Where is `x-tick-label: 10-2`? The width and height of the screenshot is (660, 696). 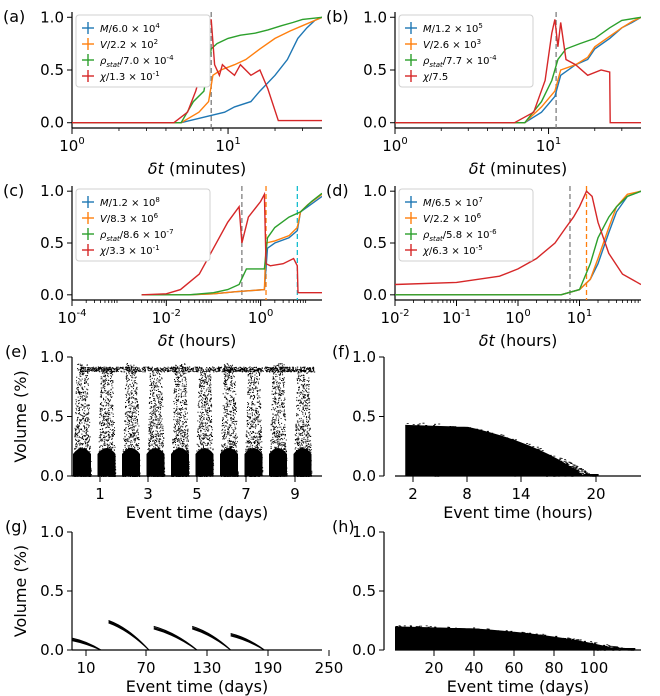 x-tick-label: 10-2 is located at coordinates (166, 317).